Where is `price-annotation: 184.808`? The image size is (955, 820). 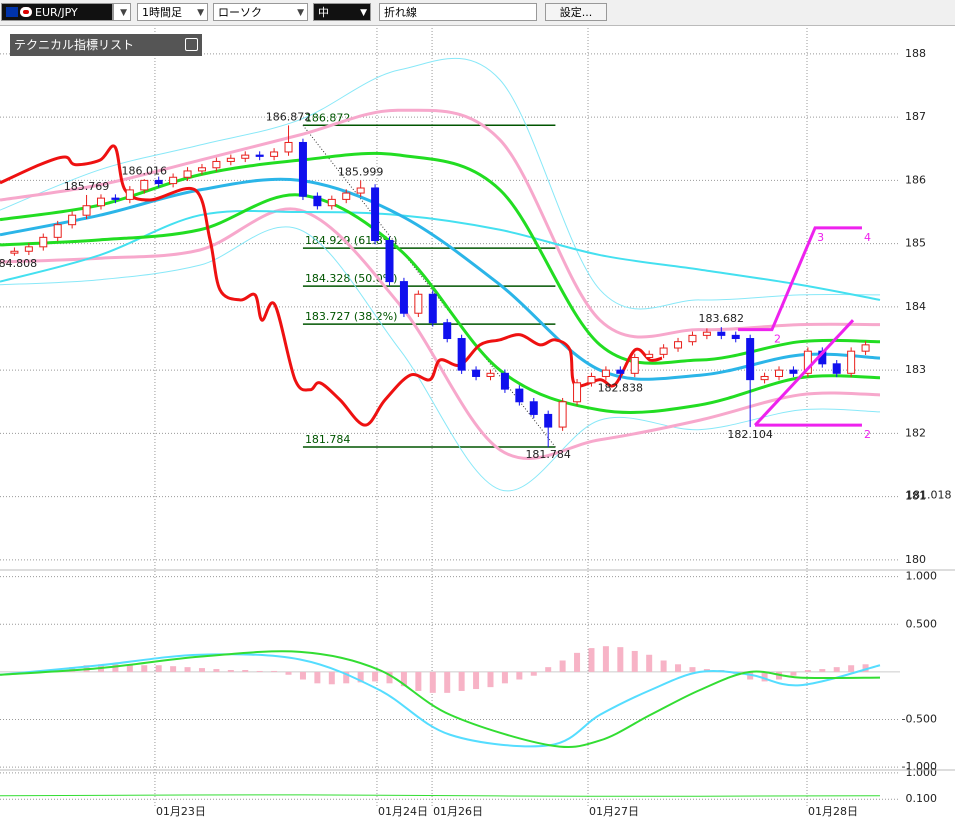 price-annotation: 184.808 is located at coordinates (18, 263).